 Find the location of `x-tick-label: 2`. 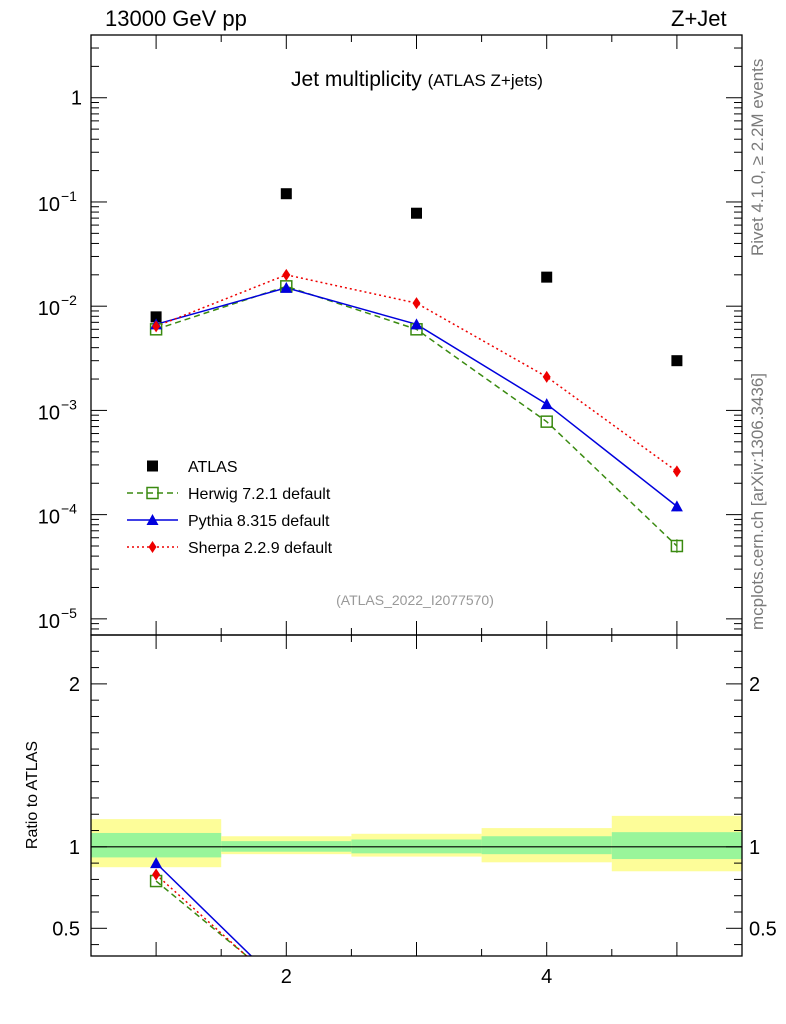

x-tick-label: 2 is located at coordinates (286, 977).